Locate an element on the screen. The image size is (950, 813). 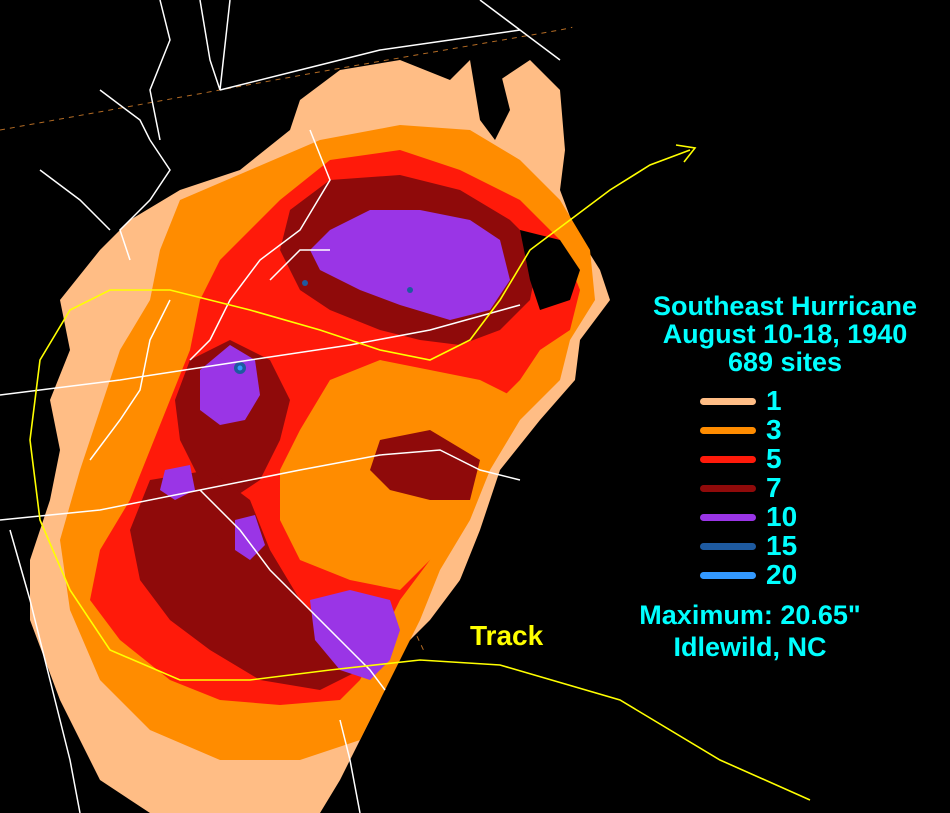
maximum-value: Maximum: 20.65" is located at coordinates (750, 615).